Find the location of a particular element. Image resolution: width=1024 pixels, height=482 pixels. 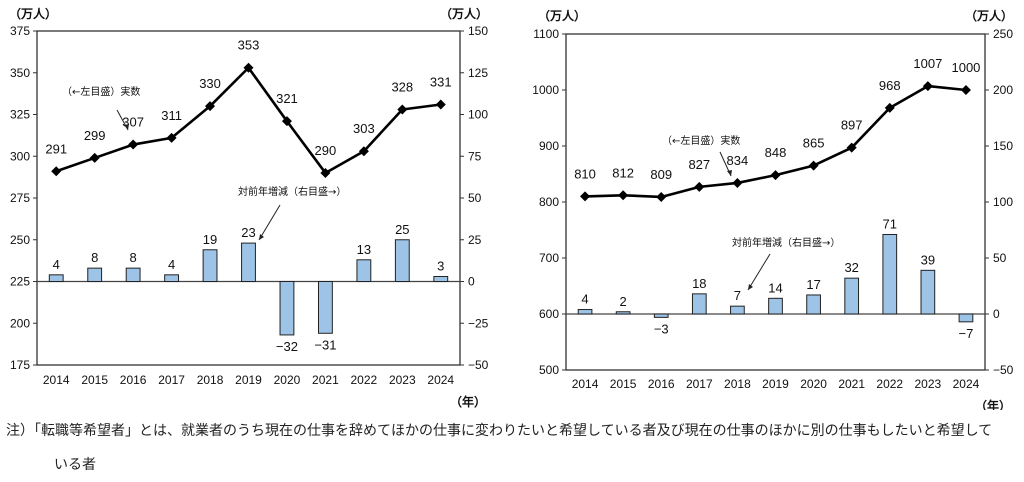

right-chart-line-data-label: 1007 is located at coordinates (927, 63).